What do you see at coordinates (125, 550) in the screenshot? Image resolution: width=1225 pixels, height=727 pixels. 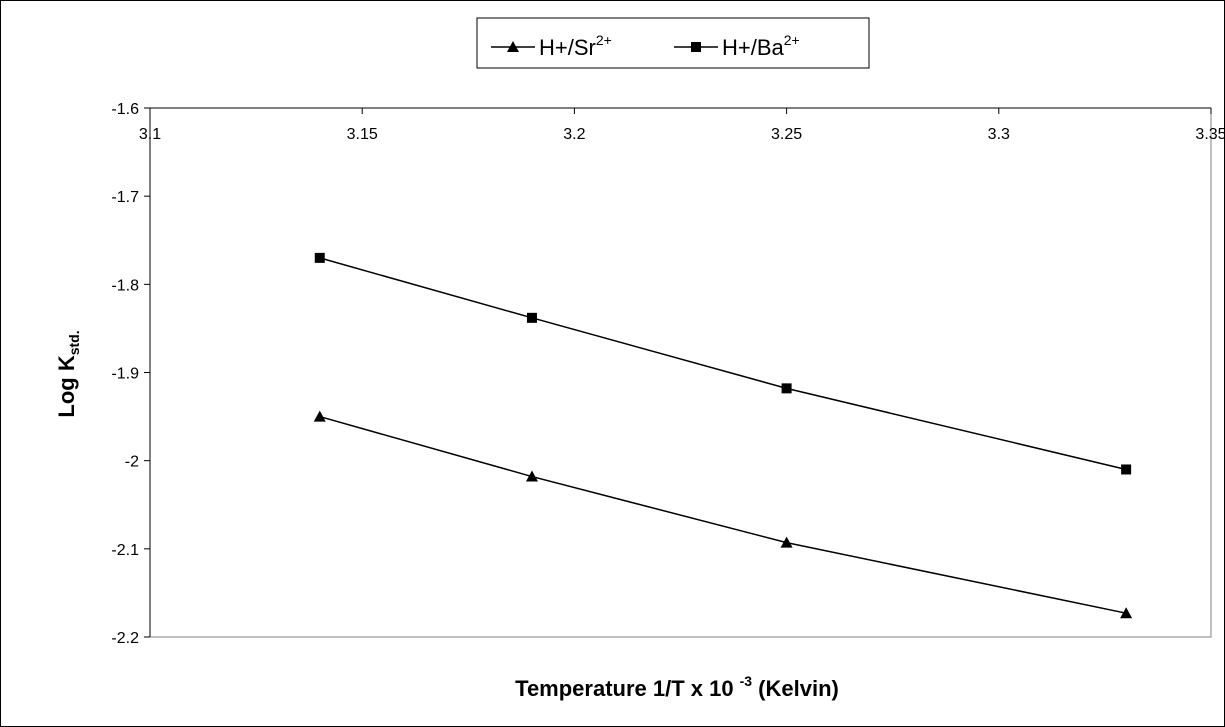 I see `y-tick-label: -2.1` at bounding box center [125, 550].